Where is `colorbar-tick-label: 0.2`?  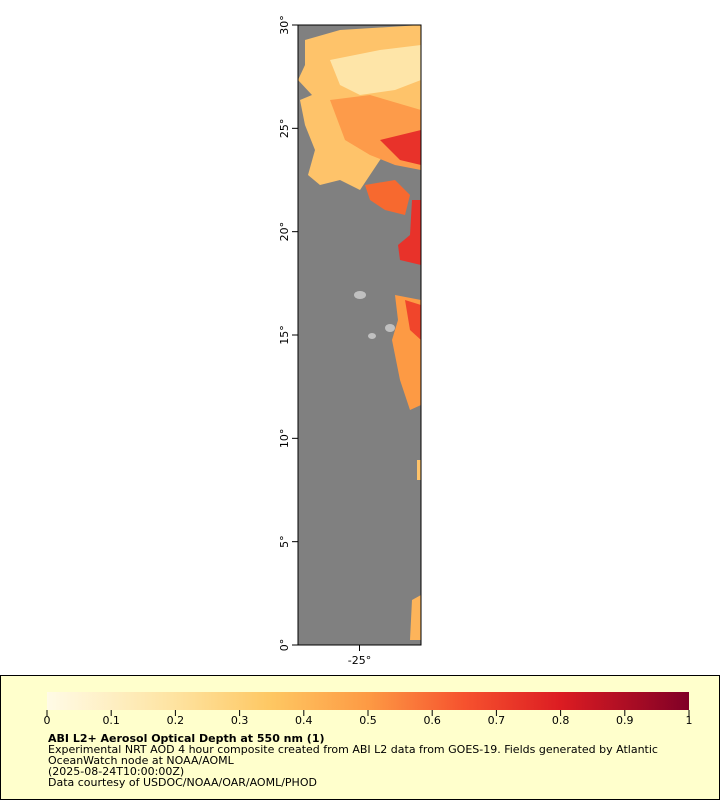 colorbar-tick-label: 0.2 is located at coordinates (176, 720).